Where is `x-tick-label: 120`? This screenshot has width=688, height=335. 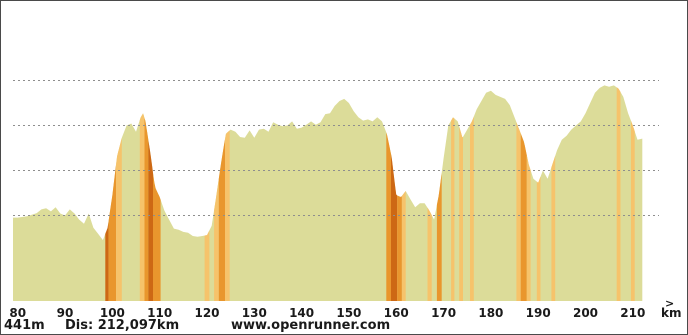 x-tick-label: 120 is located at coordinates (206, 313).